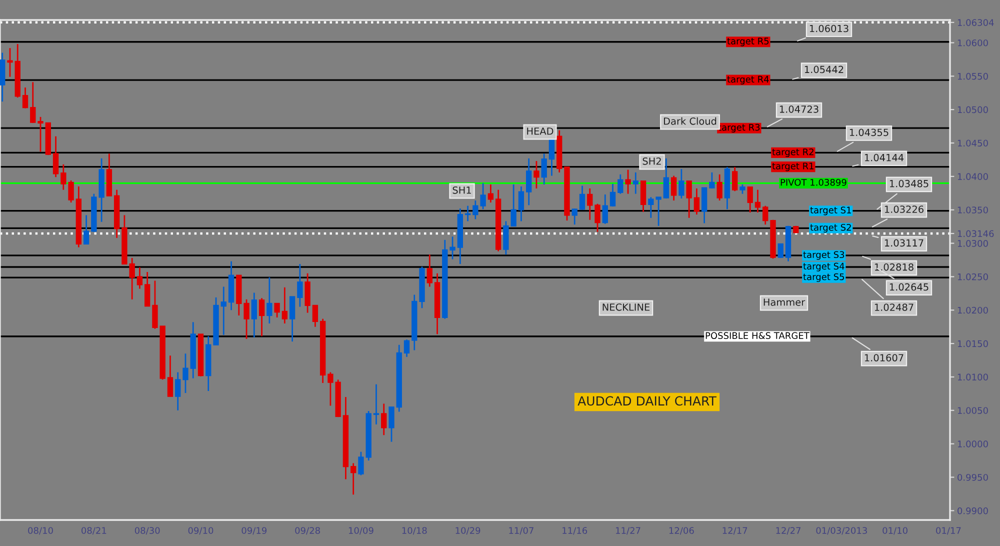 The height and width of the screenshot is (546, 1000). What do you see at coordinates (748, 42) in the screenshot?
I see `ref-line-label: target R5` at bounding box center [748, 42].